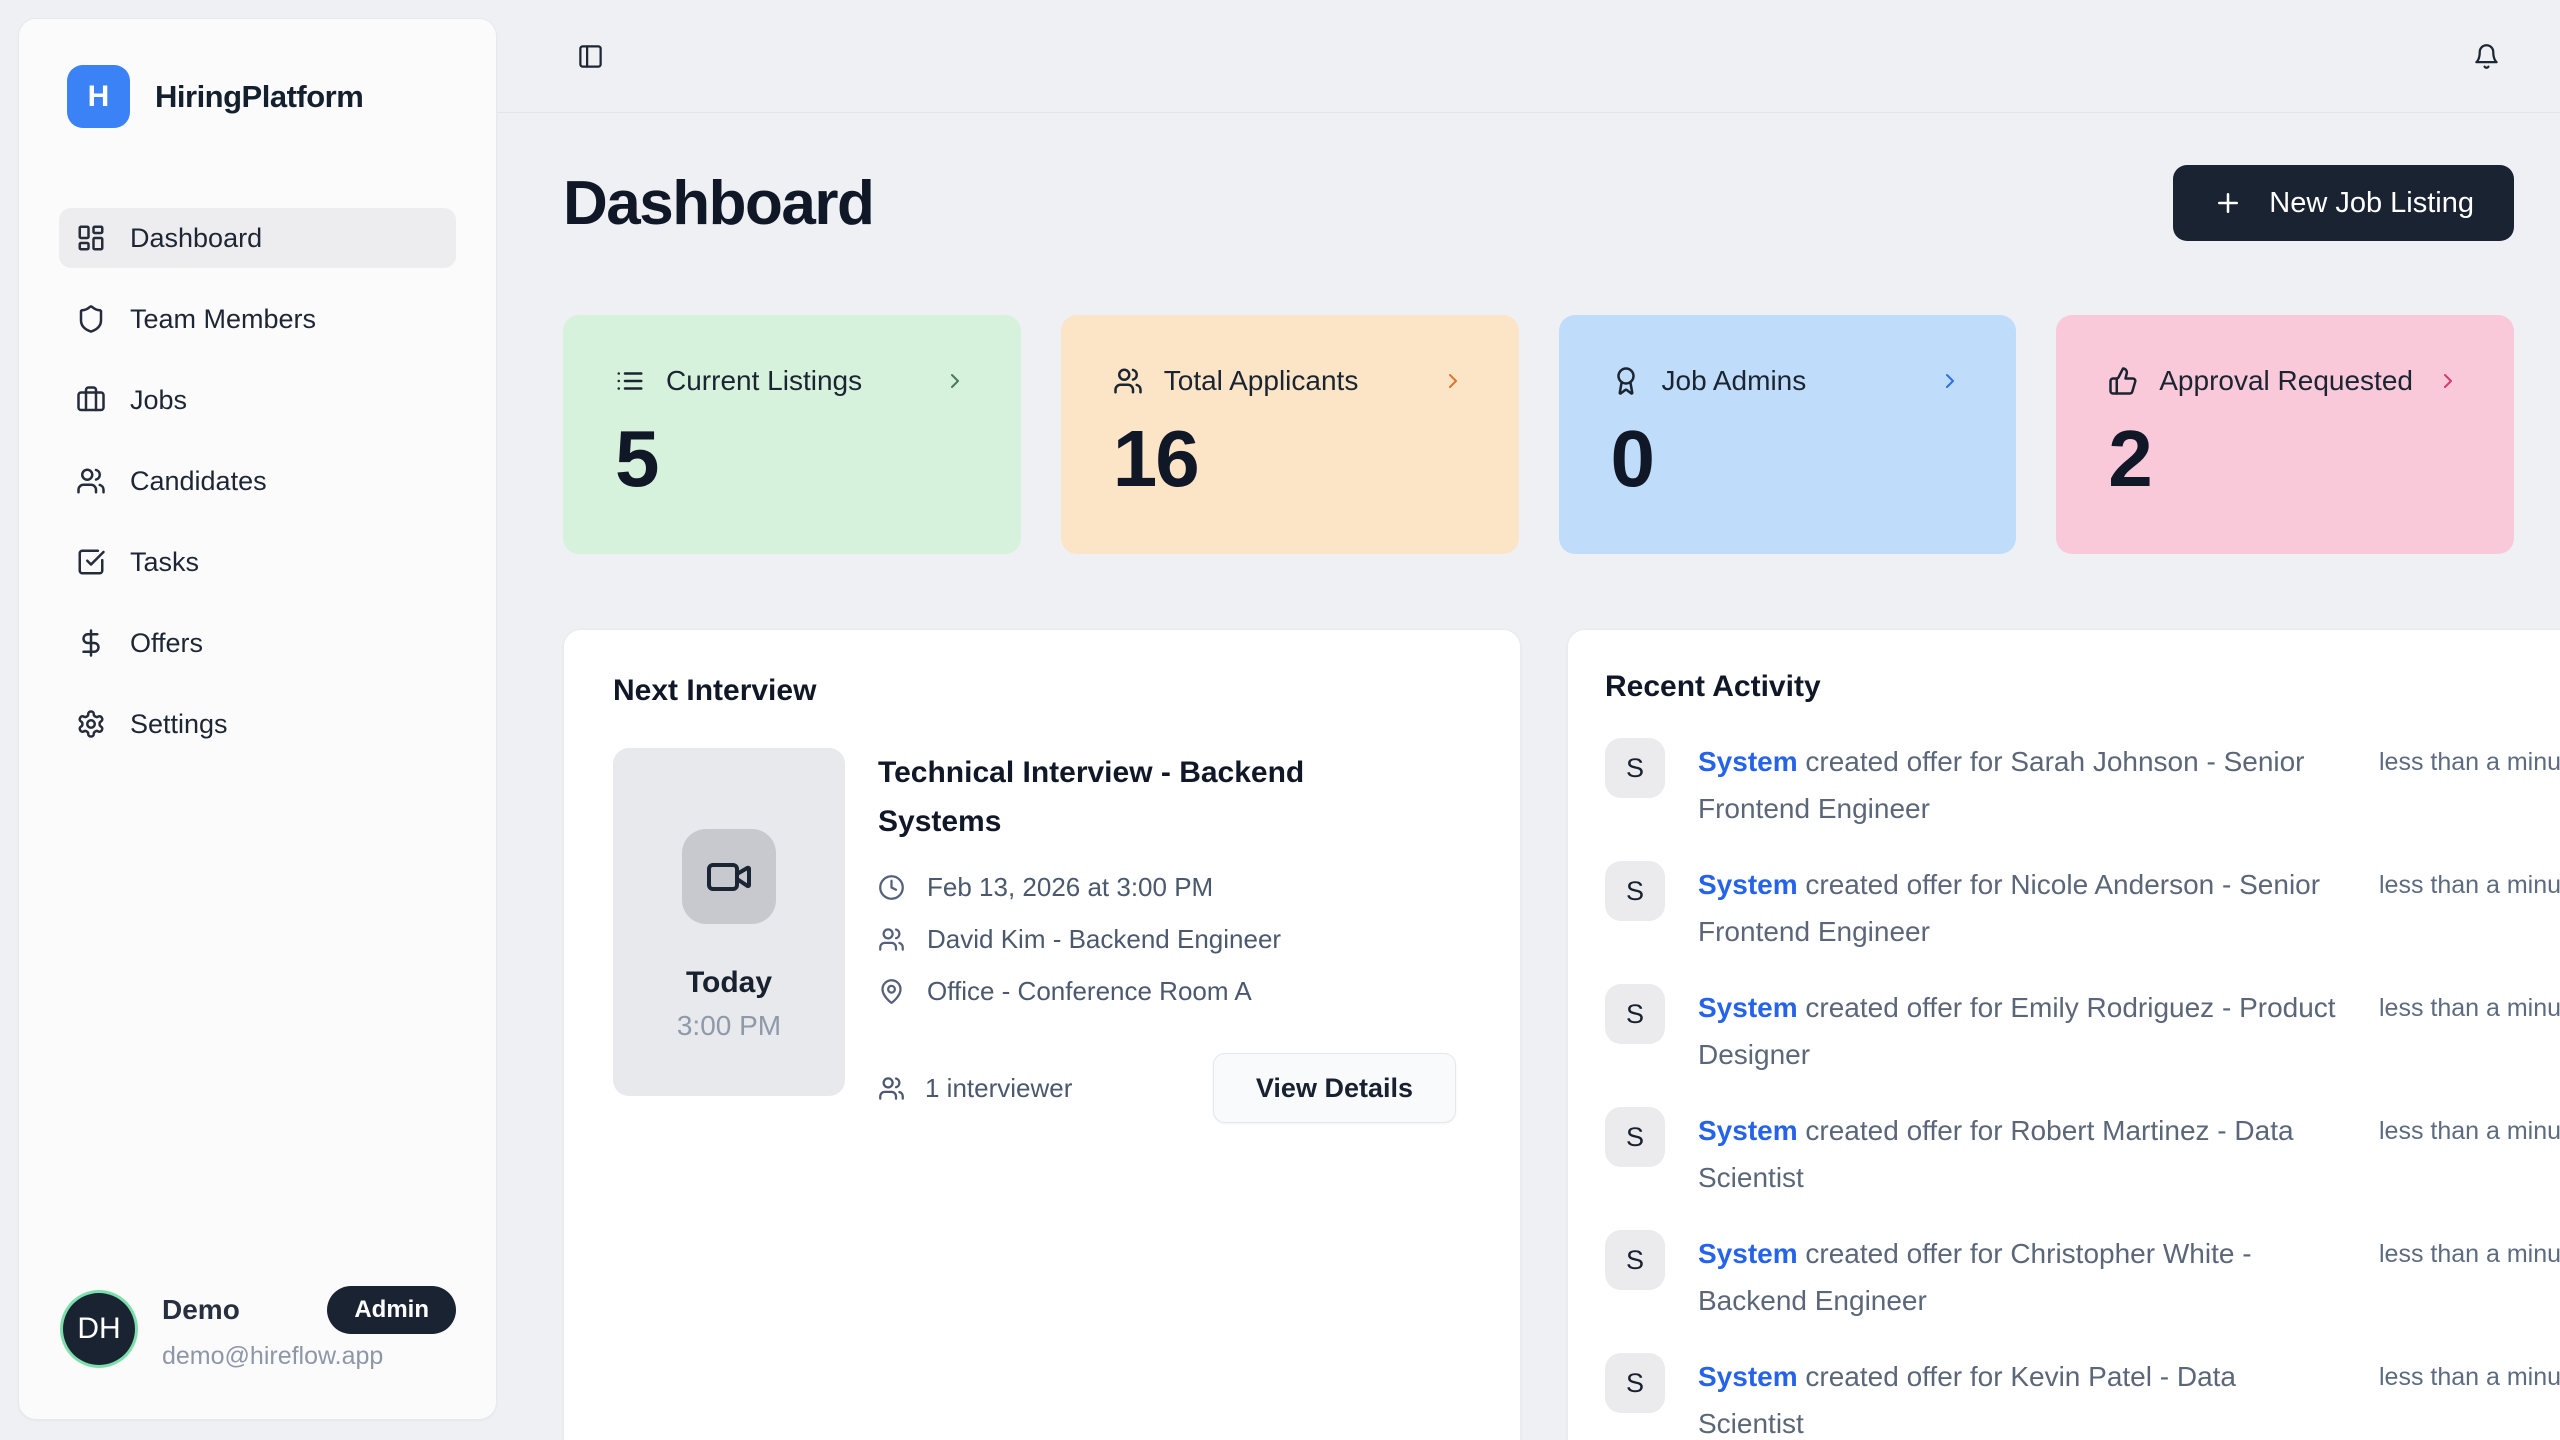 The height and width of the screenshot is (1440, 2560). Describe the element at coordinates (1334, 1088) in the screenshot. I see `view-details-button: View Details` at that location.